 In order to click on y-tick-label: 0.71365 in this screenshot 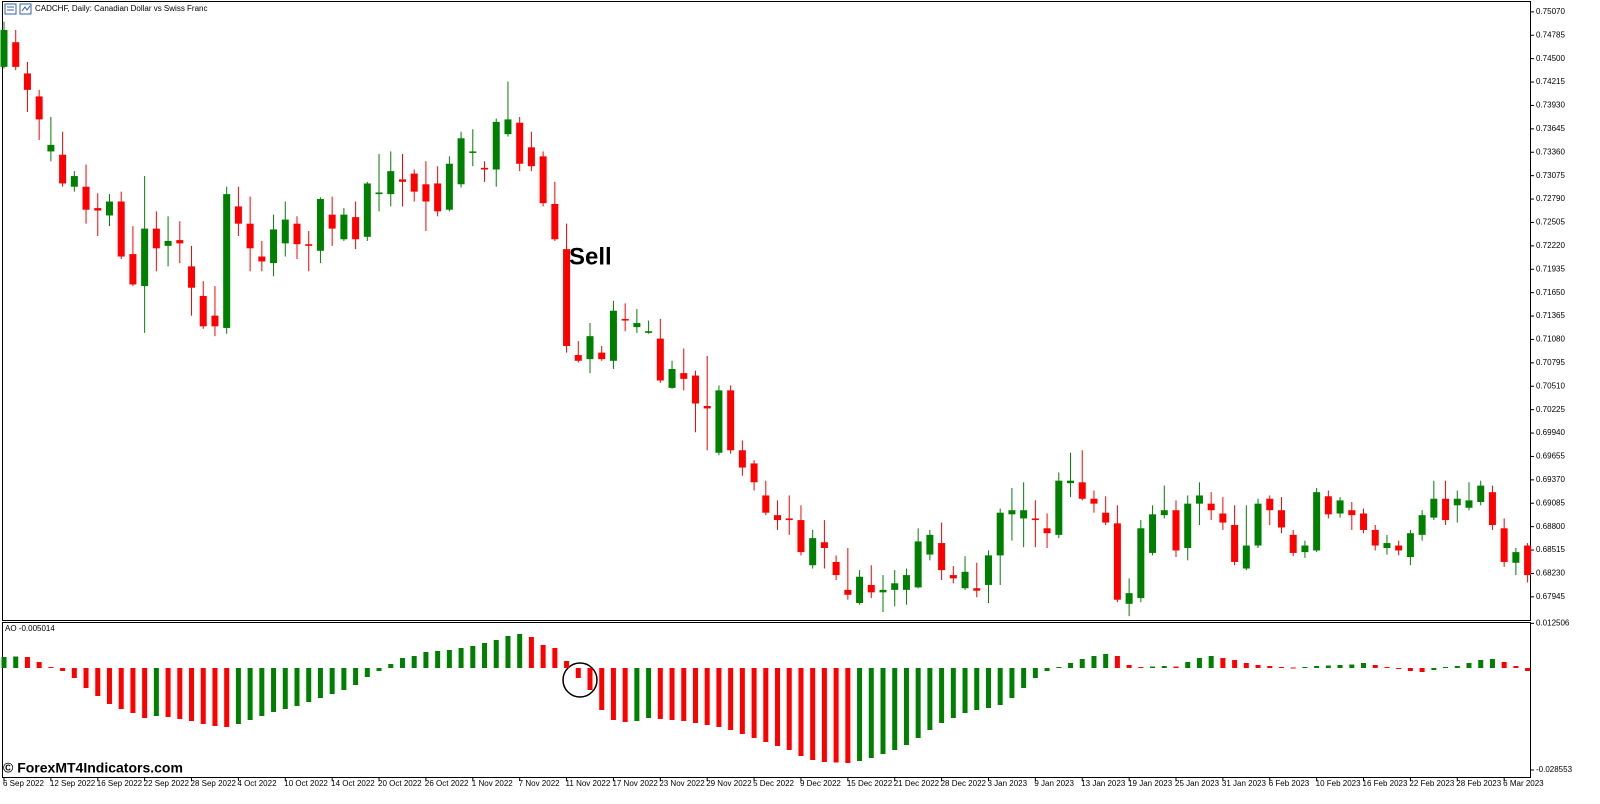, I will do `click(1550, 315)`.